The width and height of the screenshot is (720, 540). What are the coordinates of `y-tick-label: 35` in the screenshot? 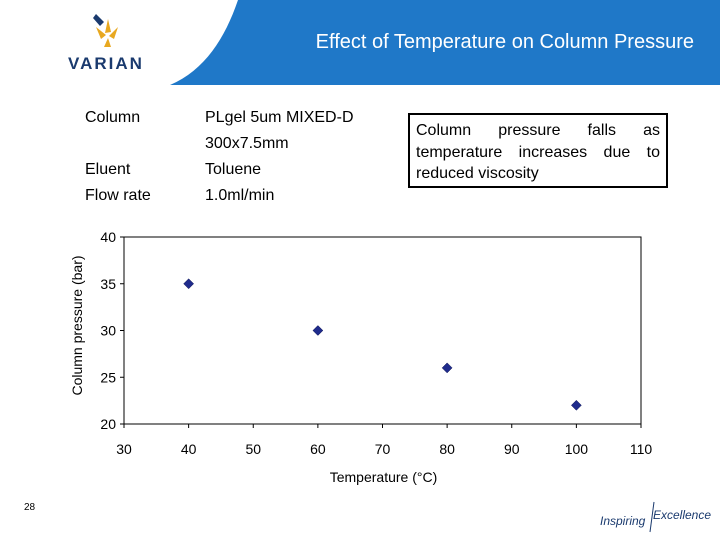 It's located at (108, 284).